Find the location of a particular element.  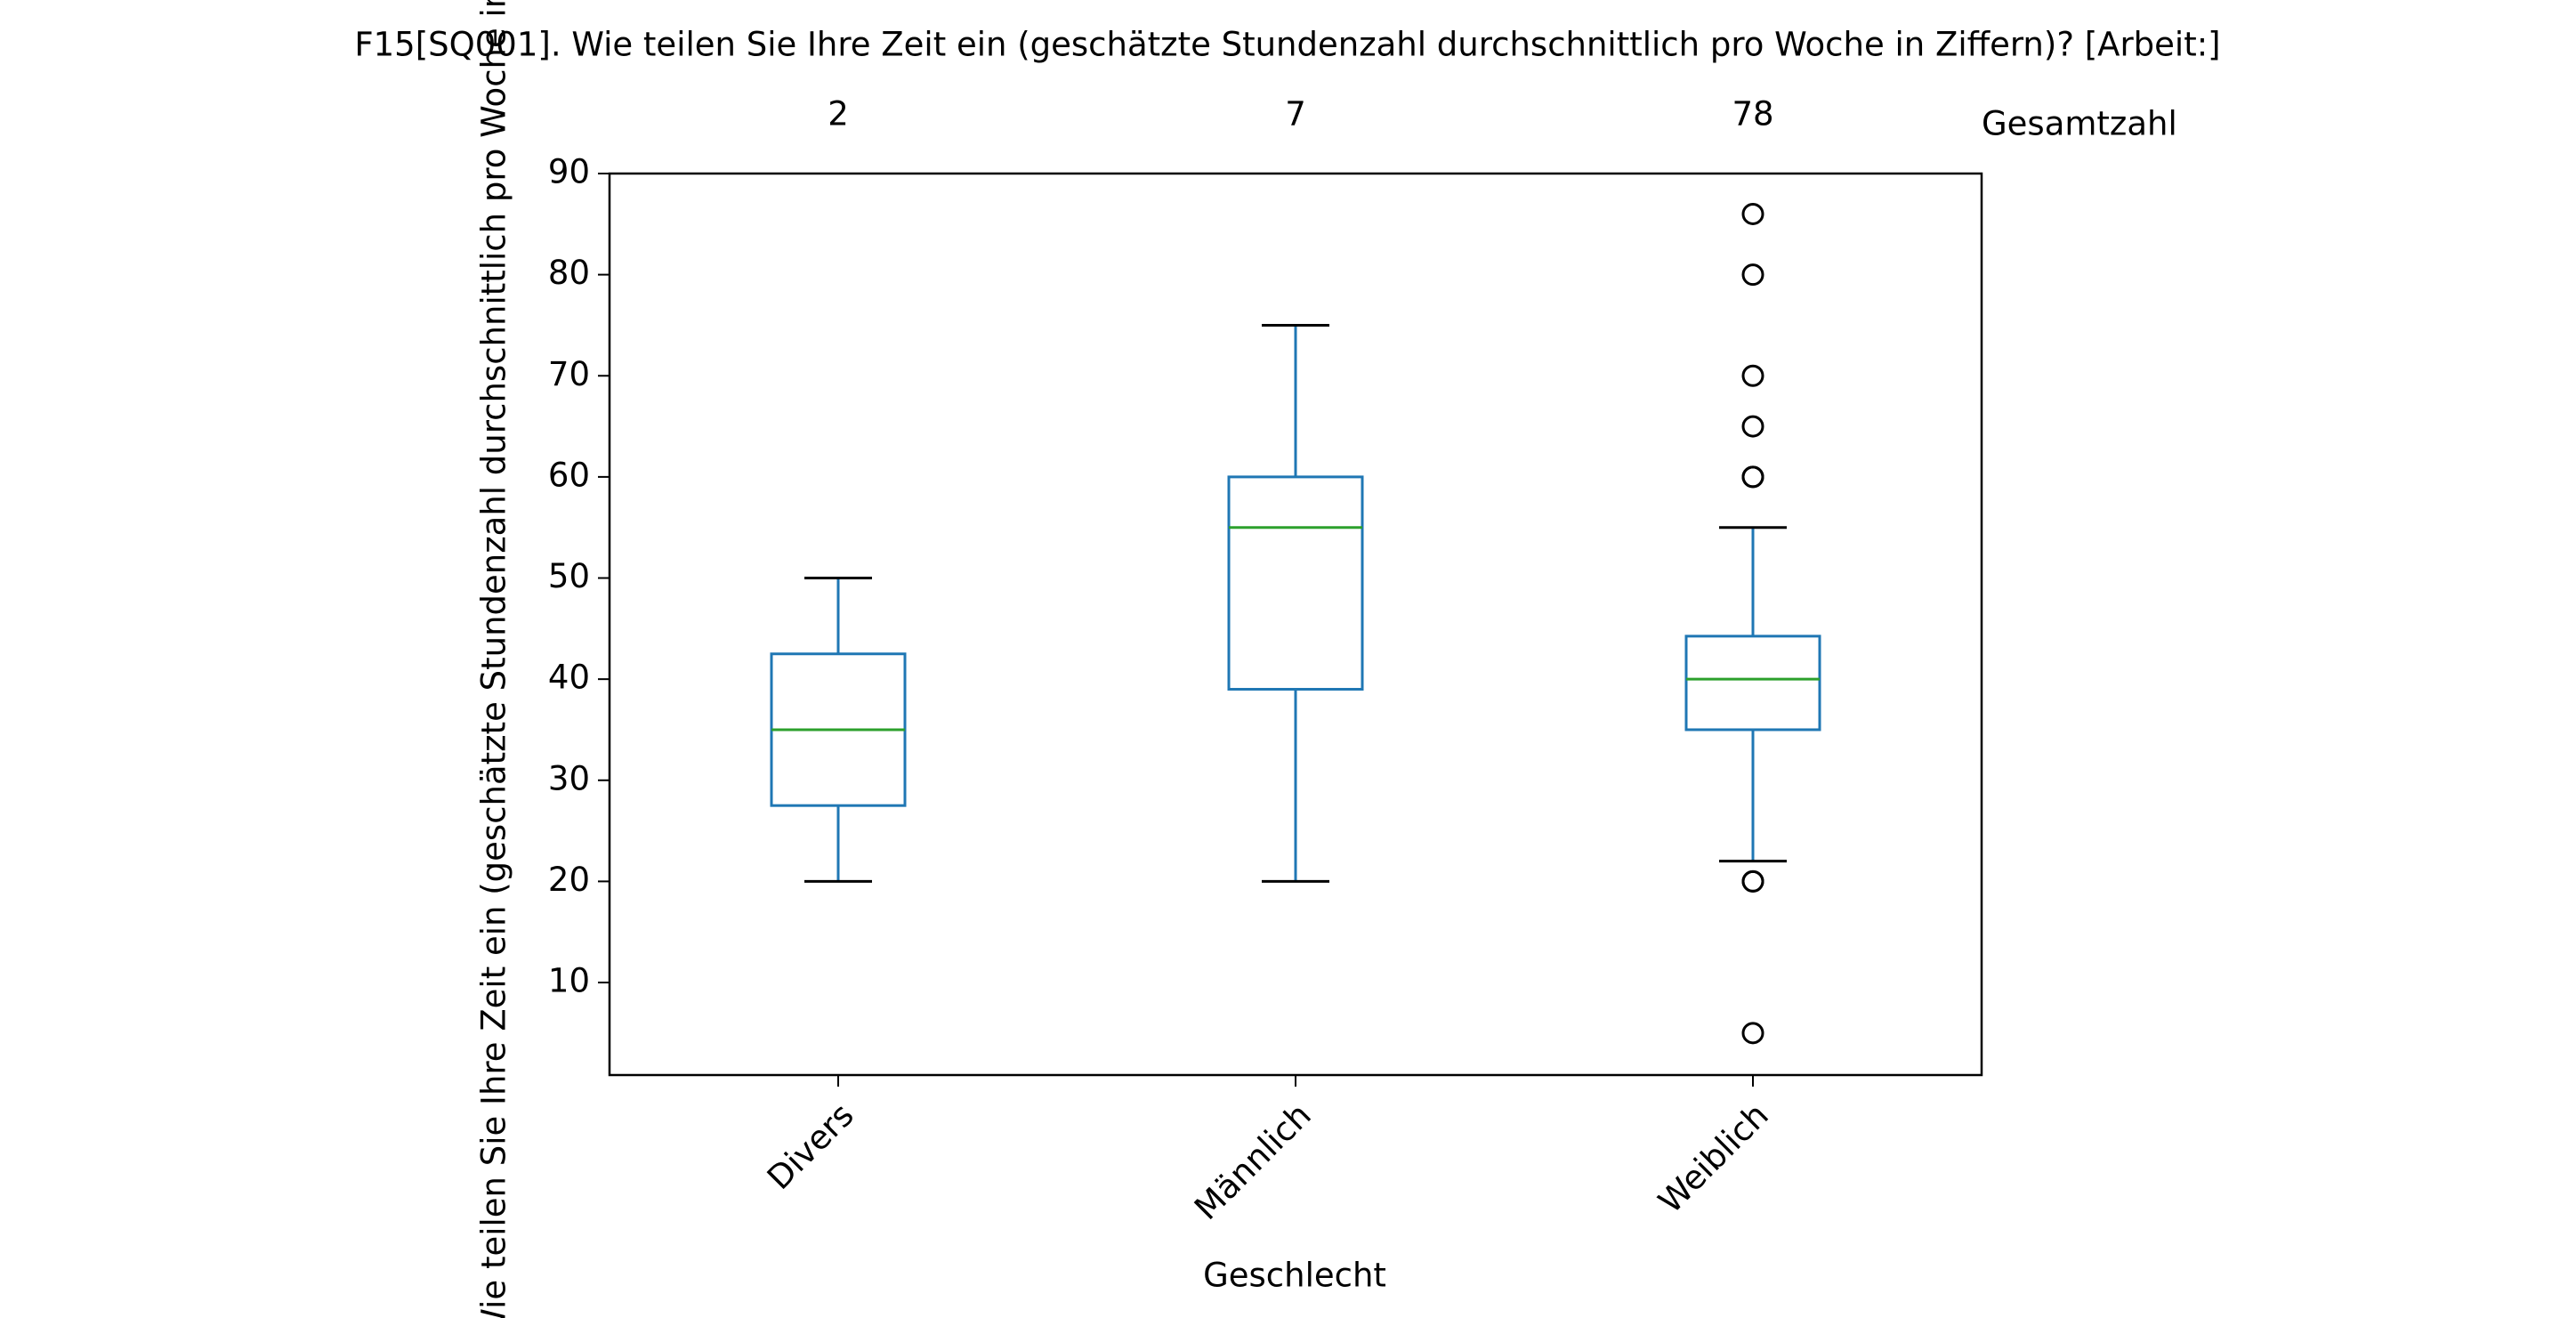

x-tick-label: Männlich is located at coordinates (1253, 1161).